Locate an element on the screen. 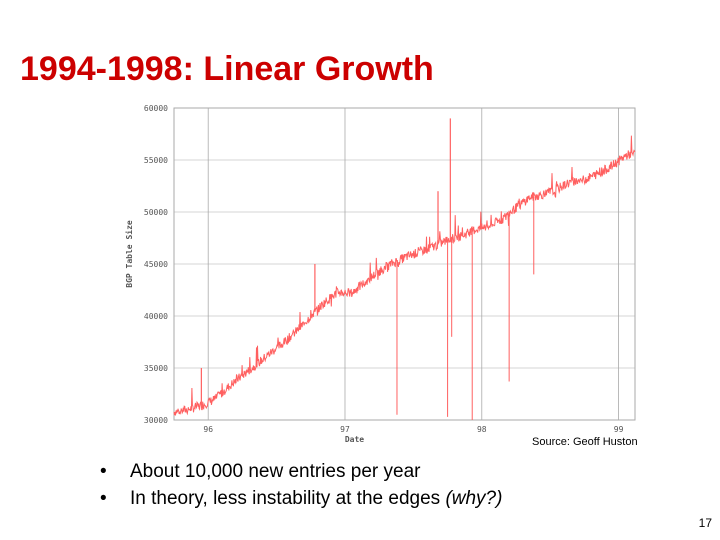  x-tick-label: 97 is located at coordinates (345, 429).